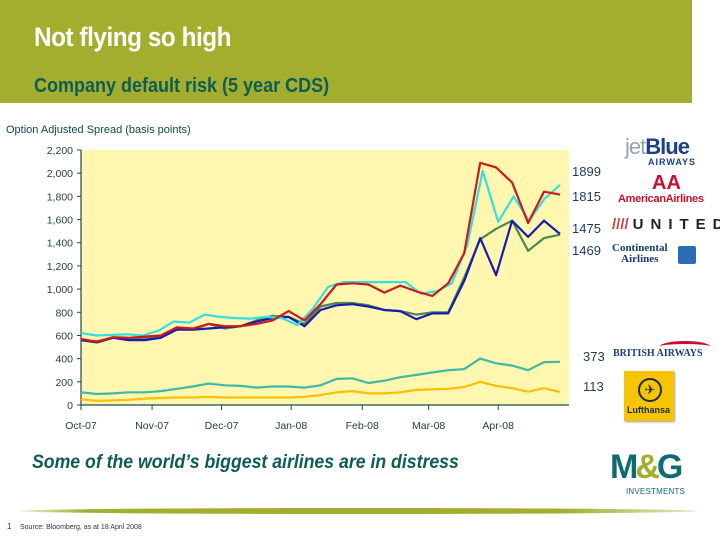  I want to click on y-tick-label: 400, so click(64, 360).